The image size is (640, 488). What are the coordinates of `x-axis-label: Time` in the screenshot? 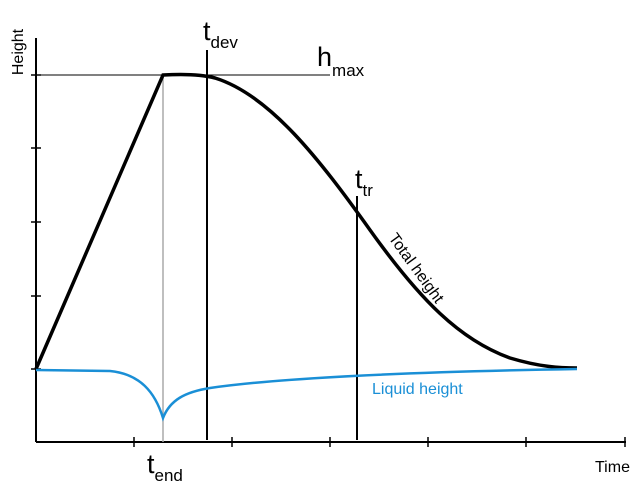 It's located at (612, 467).